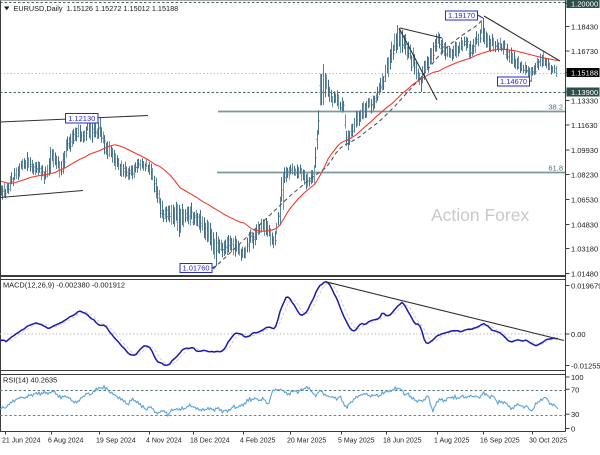  Describe the element at coordinates (578, 334) in the screenshot. I see `svg-text: 0.00` at that location.